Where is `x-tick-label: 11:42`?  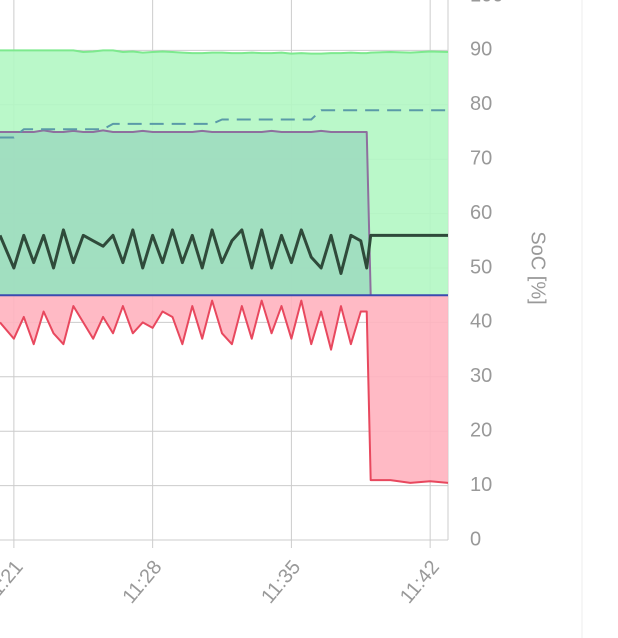
x-tick-label: 11:42 is located at coordinates (420, 581).